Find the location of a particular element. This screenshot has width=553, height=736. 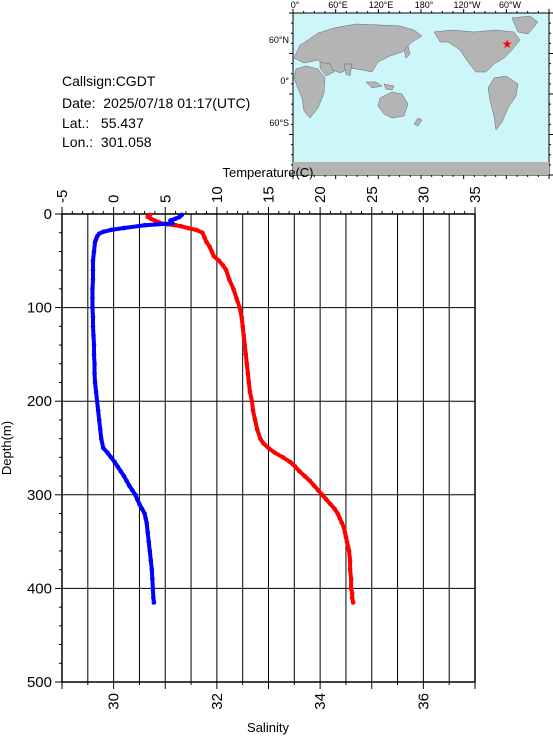

map-land is located at coordinates (421, 95).